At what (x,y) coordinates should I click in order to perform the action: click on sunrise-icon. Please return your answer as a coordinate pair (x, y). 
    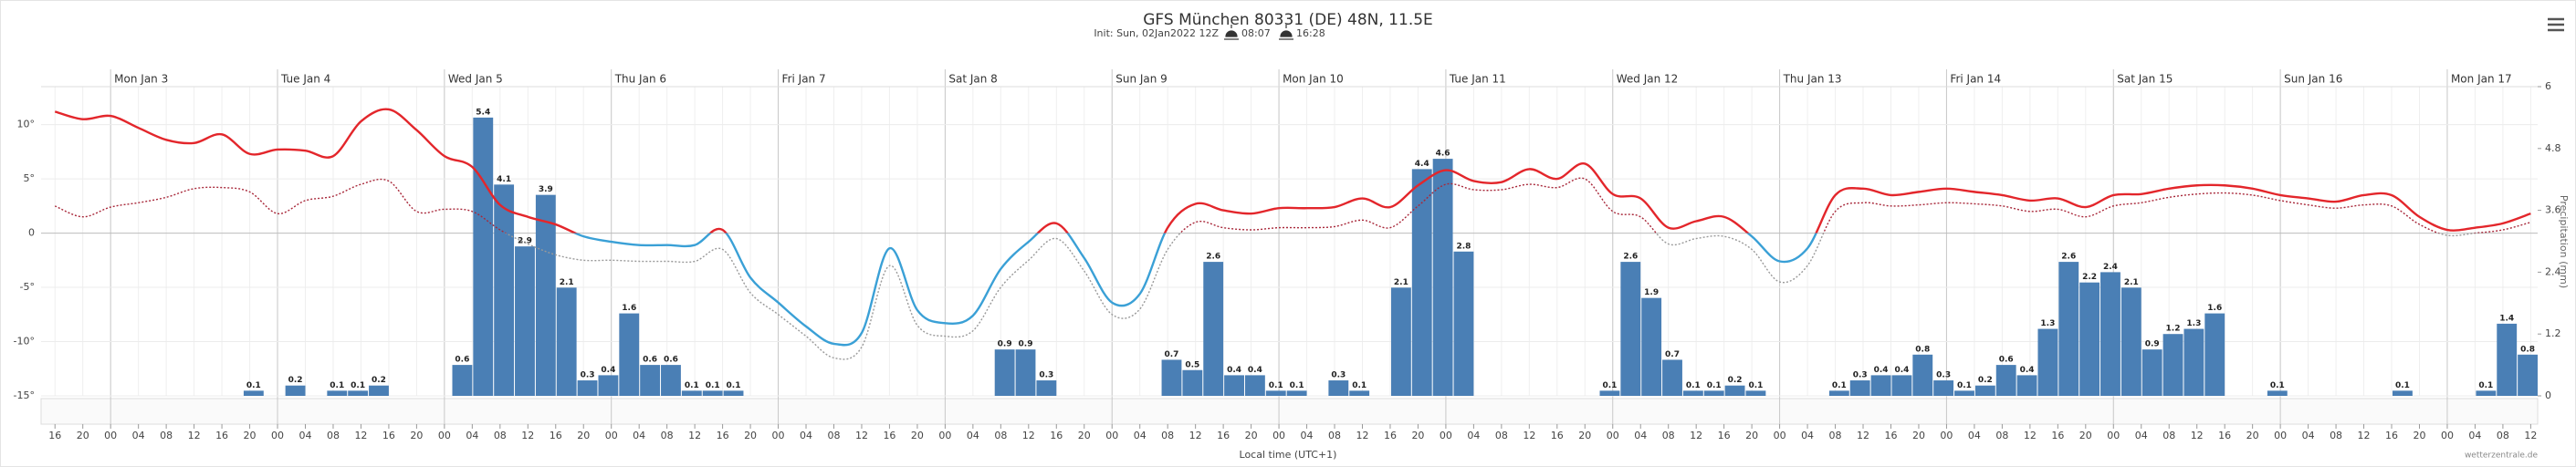
    Looking at the image, I should click on (1232, 32).